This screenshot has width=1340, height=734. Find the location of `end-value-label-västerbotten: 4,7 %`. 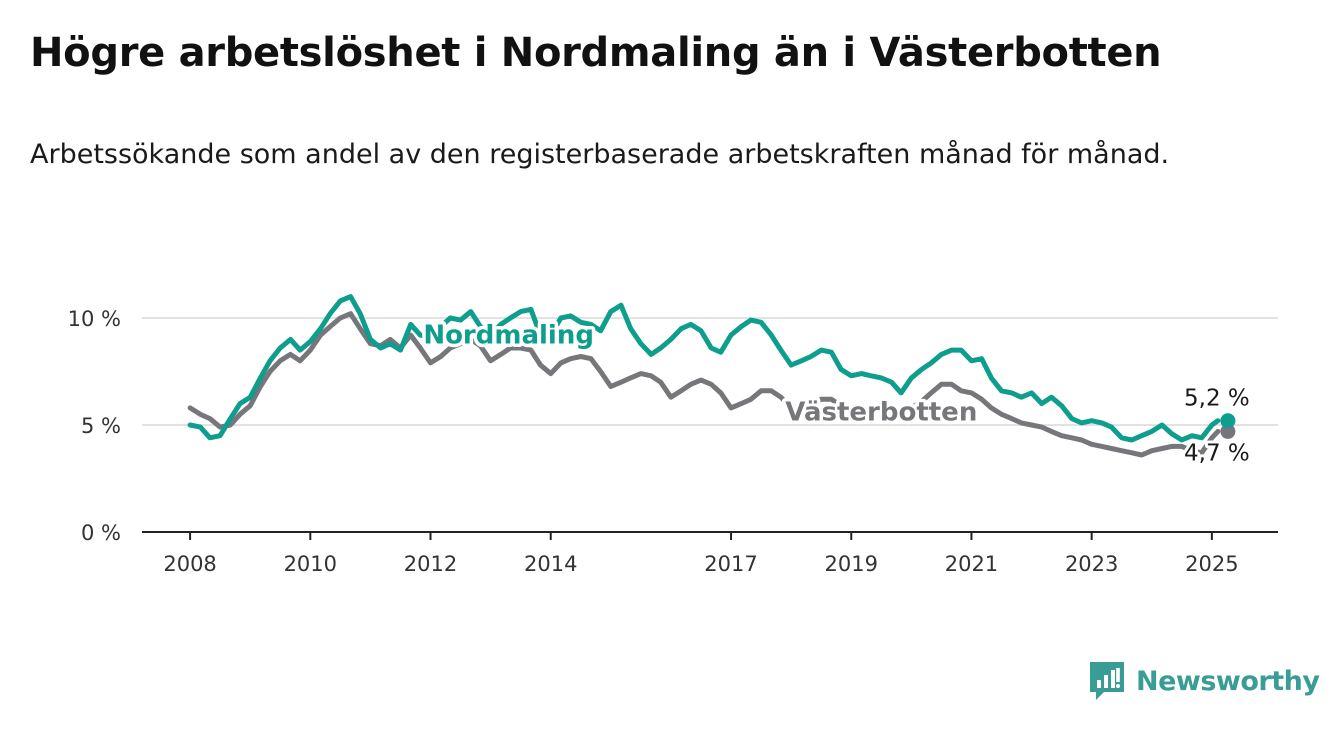

end-value-label-västerbotten: 4,7 % is located at coordinates (1217, 453).